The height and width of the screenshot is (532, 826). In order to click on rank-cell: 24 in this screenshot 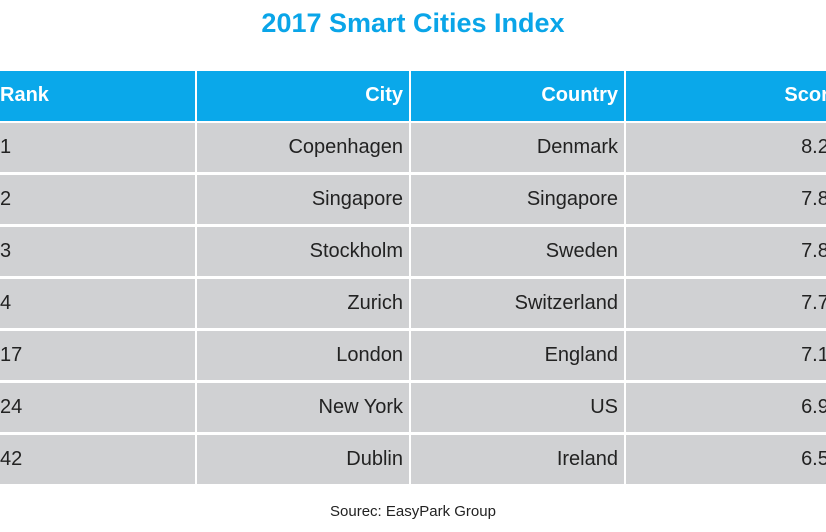, I will do `click(97, 407)`.